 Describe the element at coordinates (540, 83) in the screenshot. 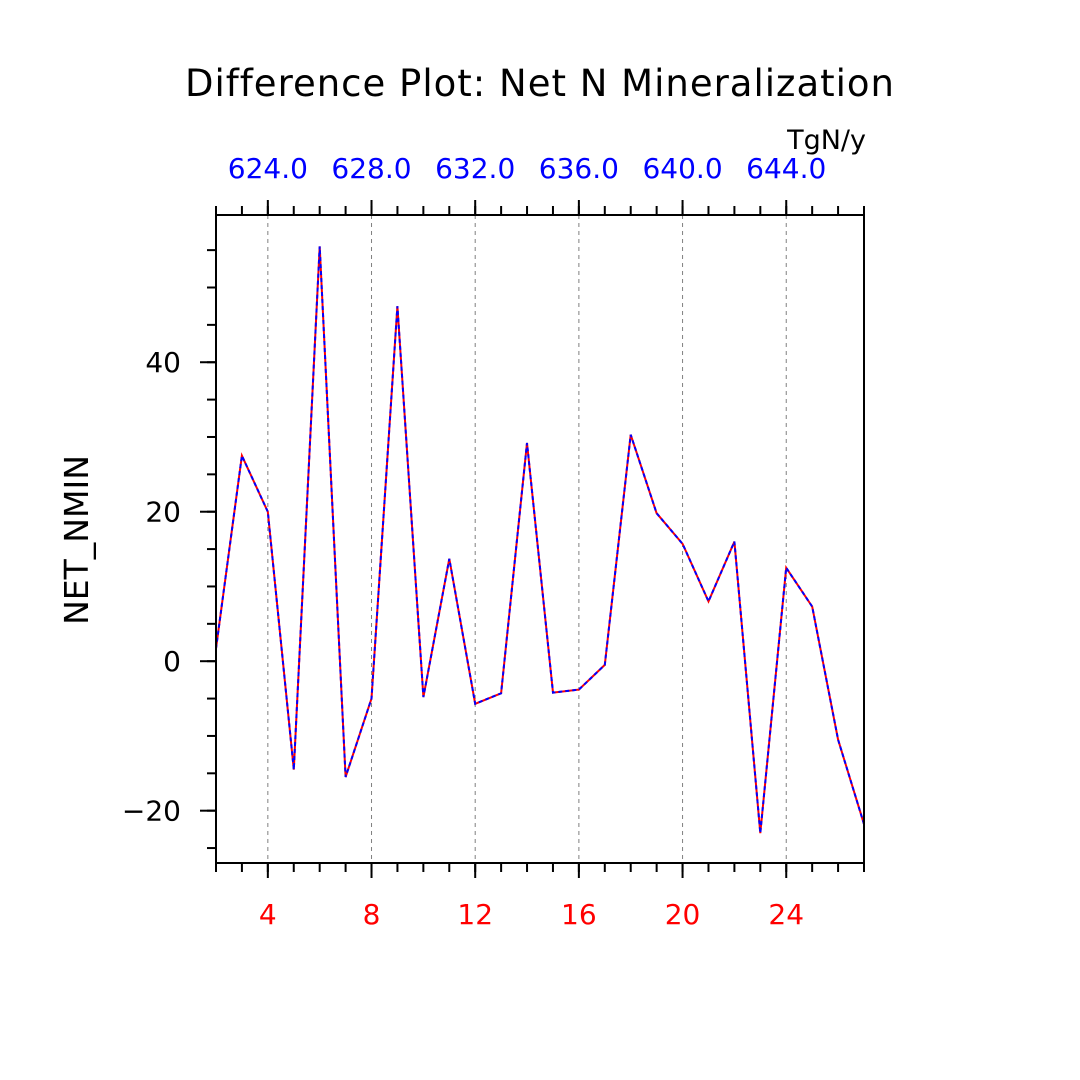

I see `chart-title: Difference Plot: Net N Mineralization` at that location.